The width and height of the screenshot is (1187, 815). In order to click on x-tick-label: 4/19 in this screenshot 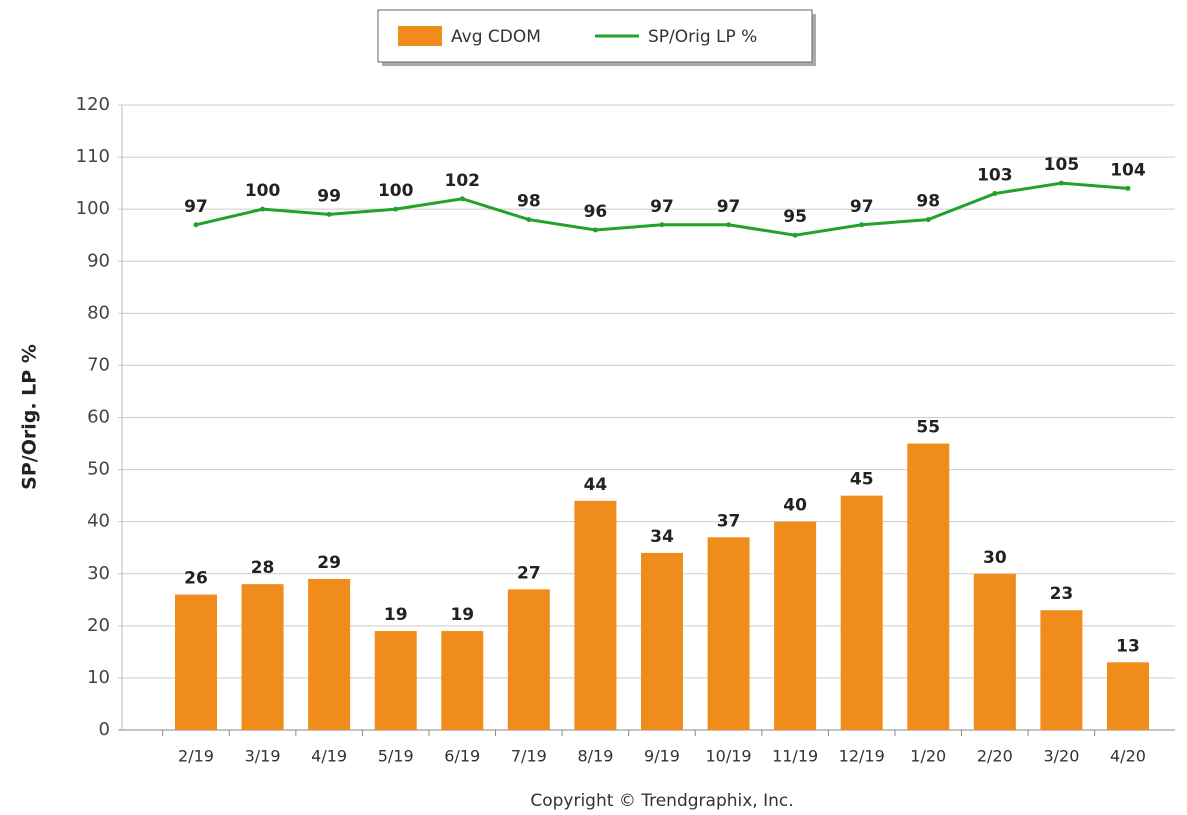, I will do `click(329, 756)`.